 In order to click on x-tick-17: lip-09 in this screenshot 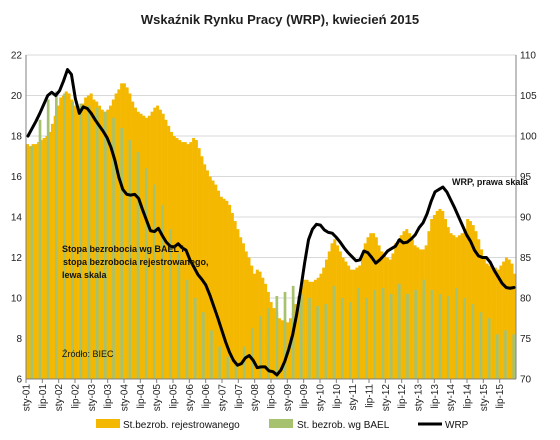, I will do `click(304, 396)`.